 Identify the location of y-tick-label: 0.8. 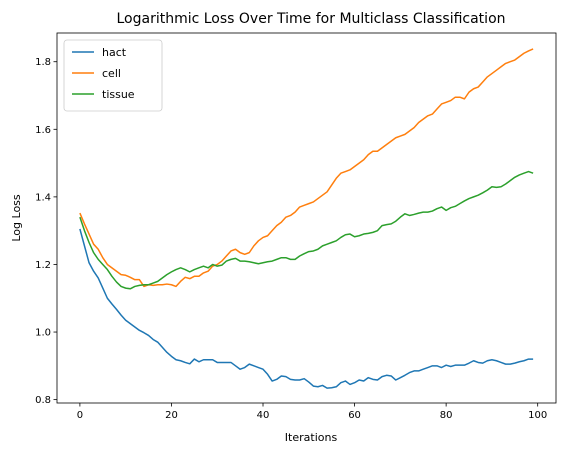
(43, 400).